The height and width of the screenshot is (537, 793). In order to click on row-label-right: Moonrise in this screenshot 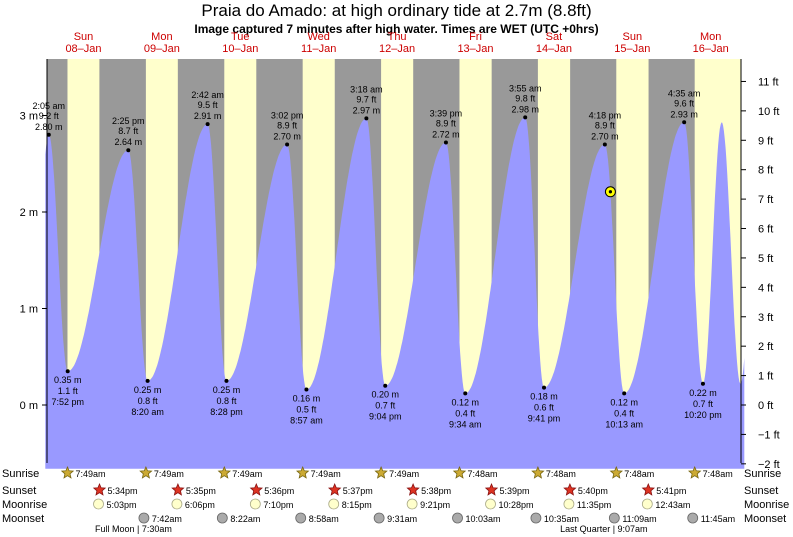, I will do `click(766, 505)`.